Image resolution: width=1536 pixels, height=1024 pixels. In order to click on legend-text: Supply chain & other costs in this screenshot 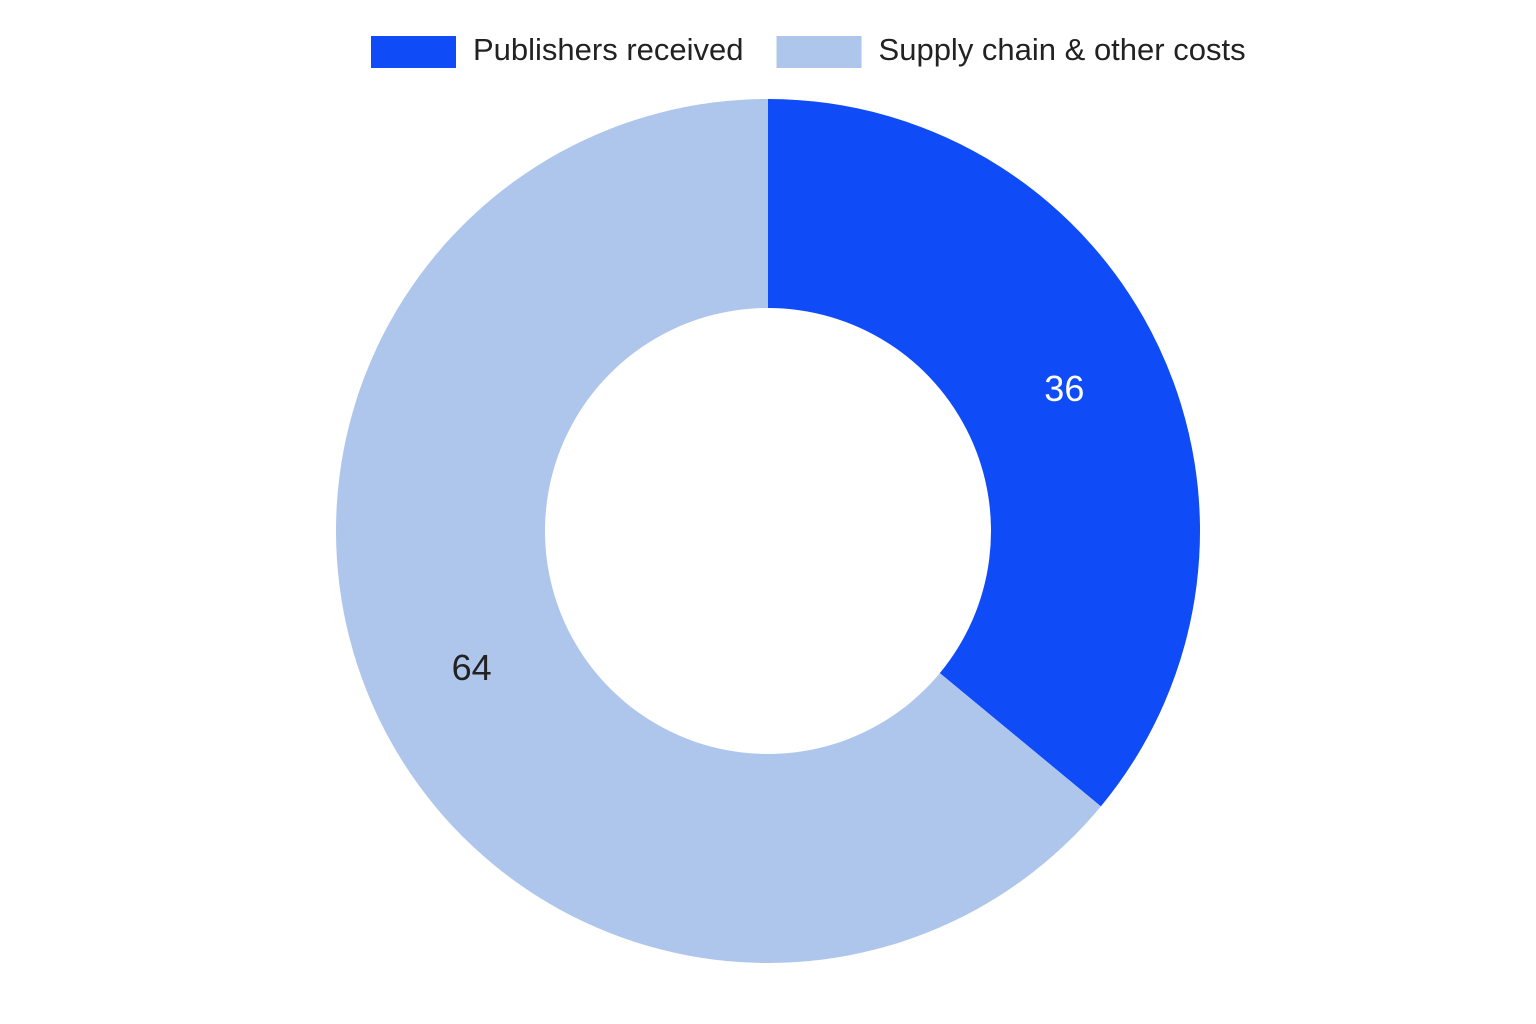, I will do `click(1062, 49)`.